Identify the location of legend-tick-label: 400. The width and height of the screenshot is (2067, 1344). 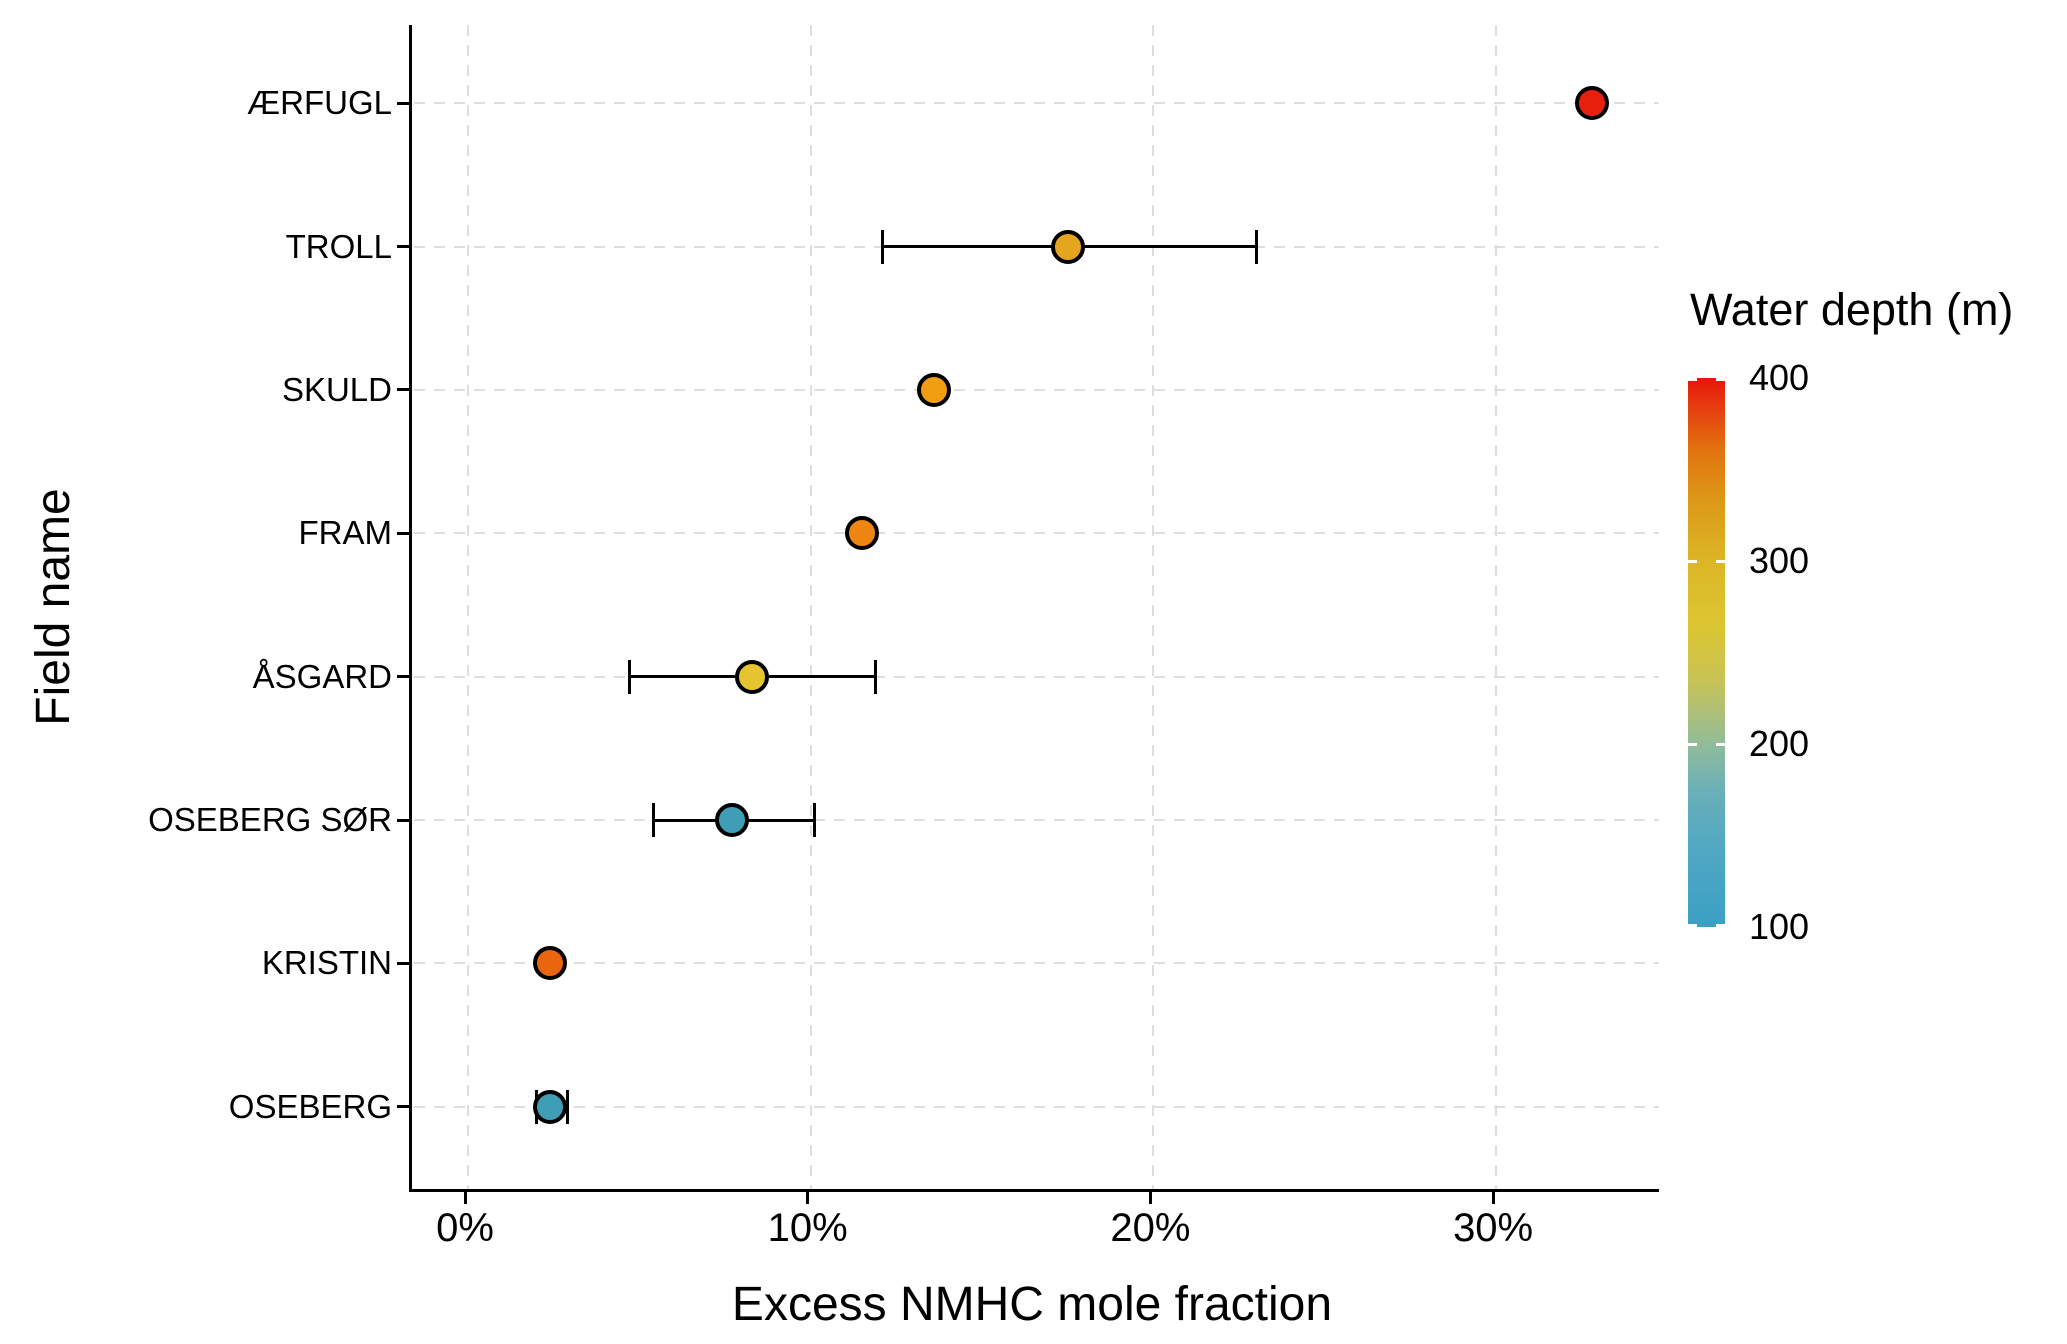
(1779, 377).